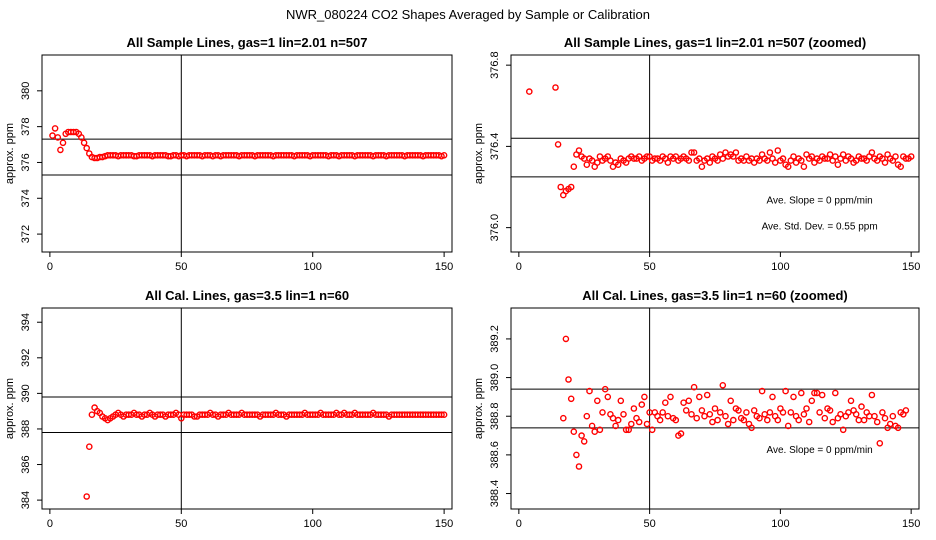 The width and height of the screenshot is (936, 540). What do you see at coordinates (247, 42) in the screenshot?
I see `chart-title: All Sample Lines, gas=1 lin=2.01 n=507` at bounding box center [247, 42].